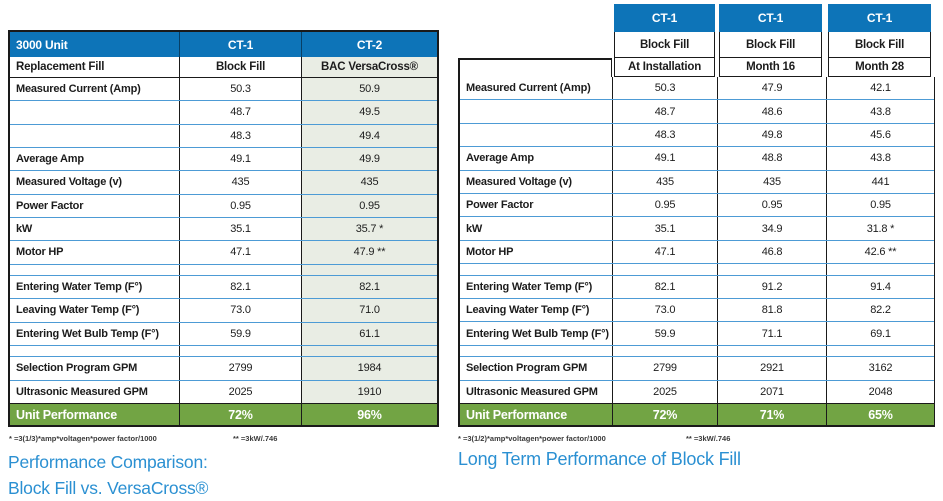 Image resolution: width=943 pixels, height=501 pixels. I want to click on unit-performance-row: Unit Performance 72% 71% 65%, so click(697, 414).